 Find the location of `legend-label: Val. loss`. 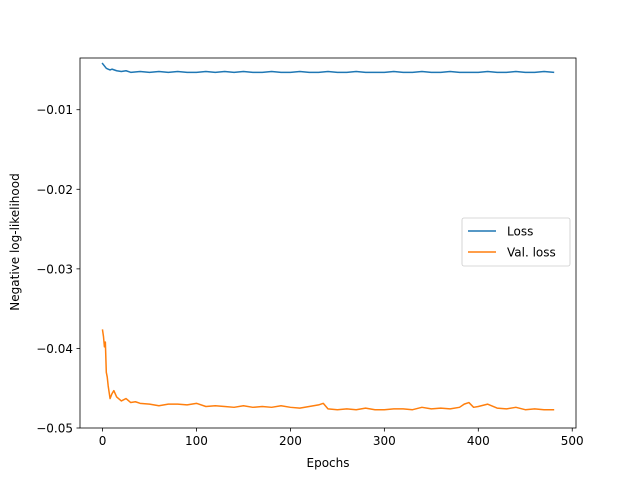

legend-label: Val. loss is located at coordinates (531, 253).